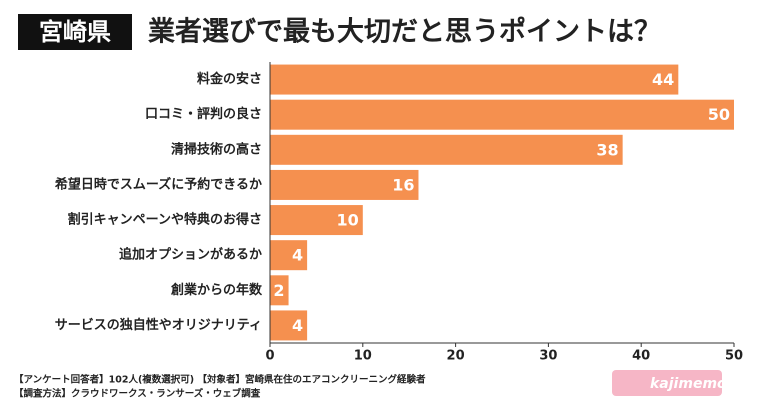 Image resolution: width=760 pixels, height=400 pixels. I want to click on logo: kajimemo, so click(688, 384).